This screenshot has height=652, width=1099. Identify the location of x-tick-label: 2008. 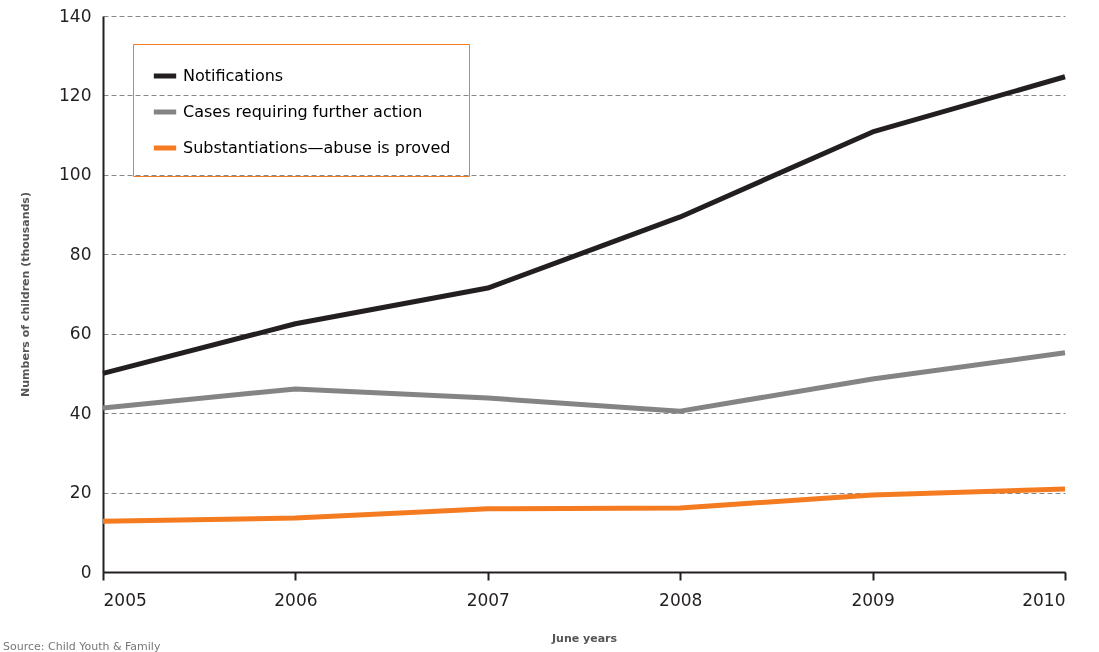
(681, 599).